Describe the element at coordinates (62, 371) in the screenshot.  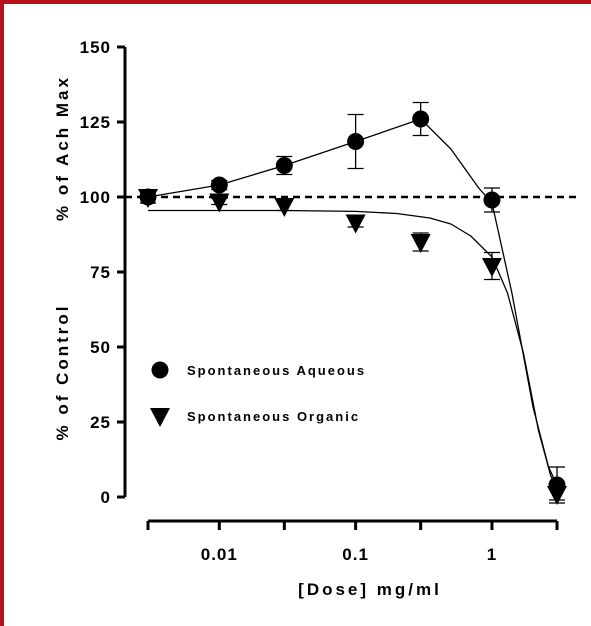
I see `y-axis-title-lower: % of Control` at that location.